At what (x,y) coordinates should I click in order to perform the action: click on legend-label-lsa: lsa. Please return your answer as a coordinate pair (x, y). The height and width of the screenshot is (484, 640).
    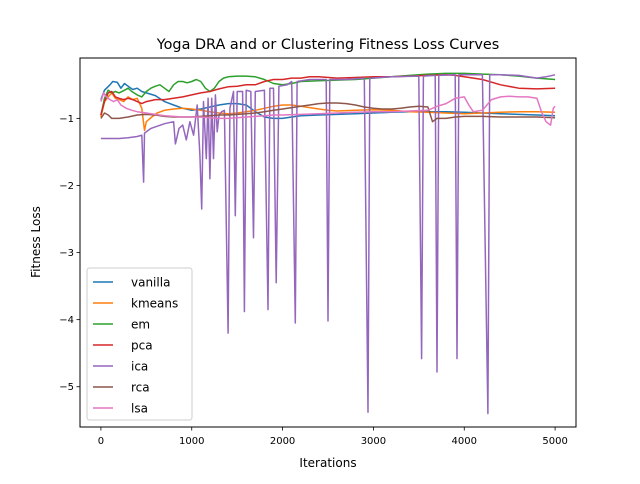
    Looking at the image, I should click on (139, 409).